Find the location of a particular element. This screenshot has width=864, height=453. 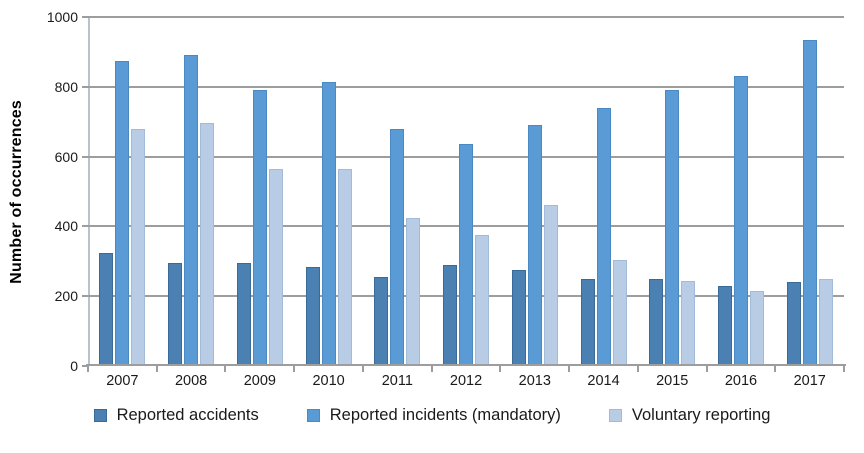

bar-group-2014 is located at coordinates (603, 191).